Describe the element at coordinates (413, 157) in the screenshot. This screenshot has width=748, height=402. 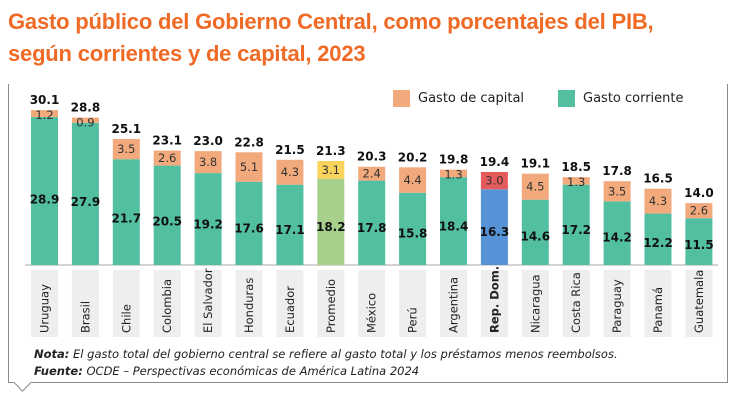
I see `total-label: 20.2` at that location.